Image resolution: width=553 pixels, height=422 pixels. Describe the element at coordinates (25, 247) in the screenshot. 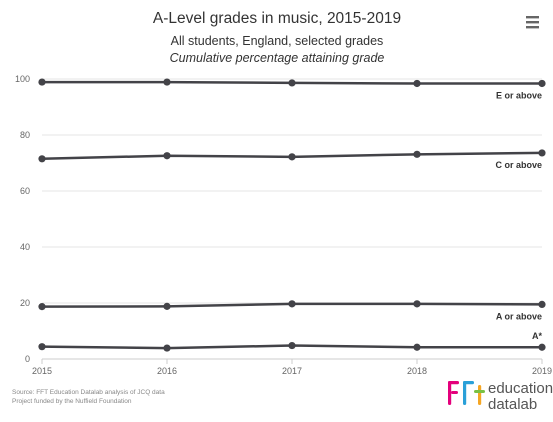

I see `y-tick-label: 40` at that location.